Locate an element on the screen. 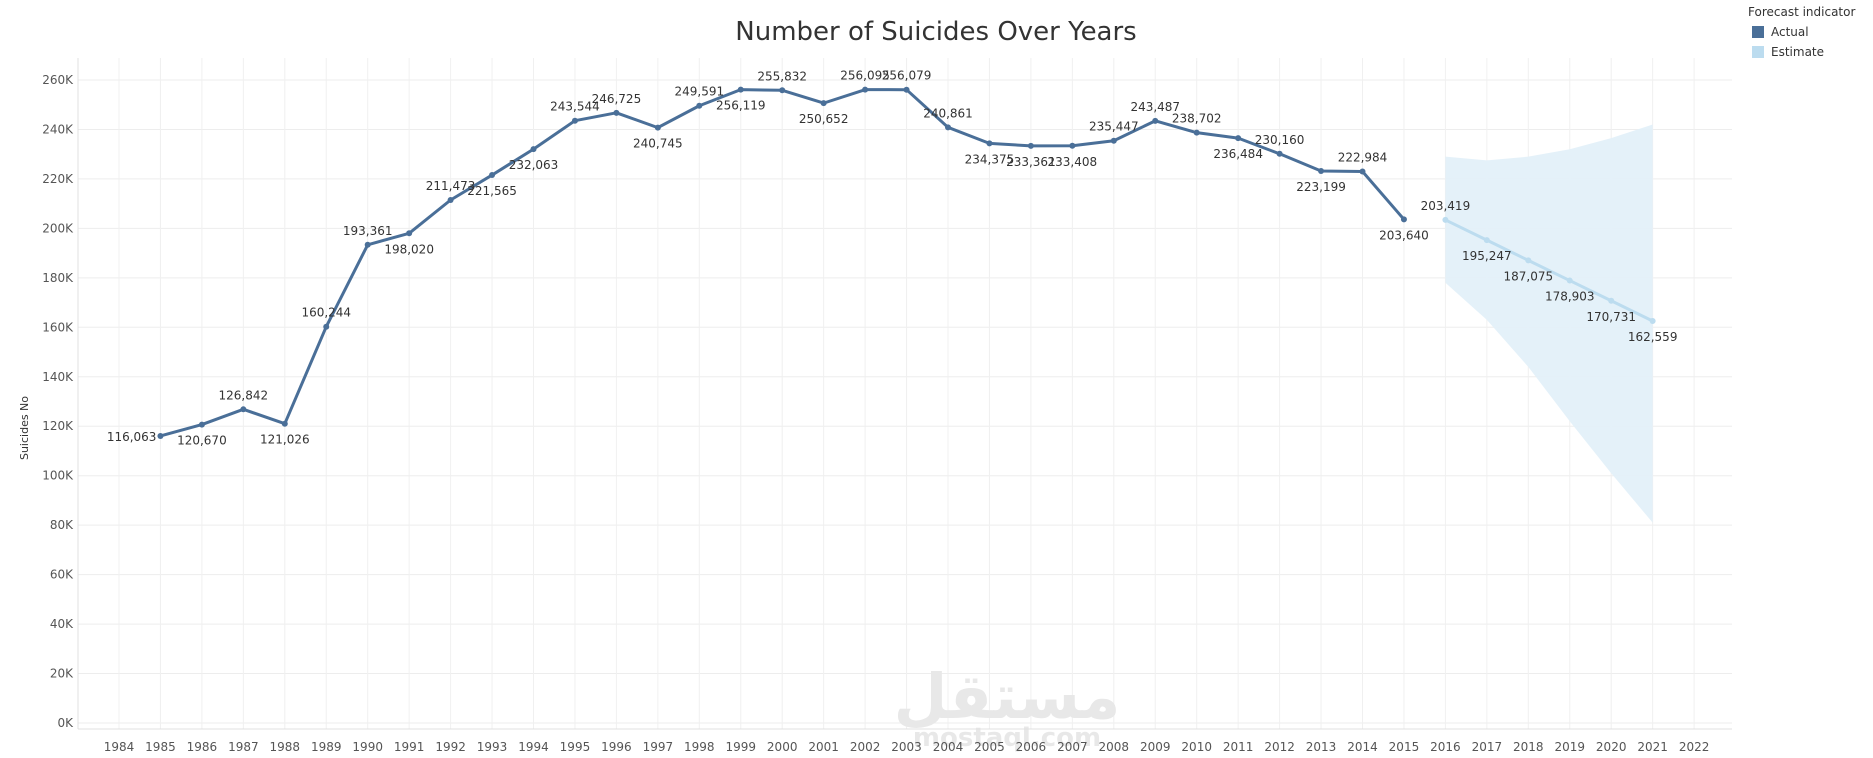 Image resolution: width=1873 pixels, height=758 pixels. series-line-estimate is located at coordinates (1549, 270).